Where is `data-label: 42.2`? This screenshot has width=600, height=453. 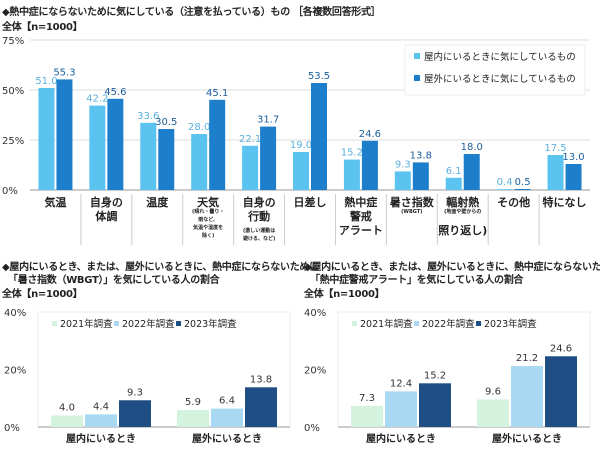 data-label: 42.2 is located at coordinates (97, 99).